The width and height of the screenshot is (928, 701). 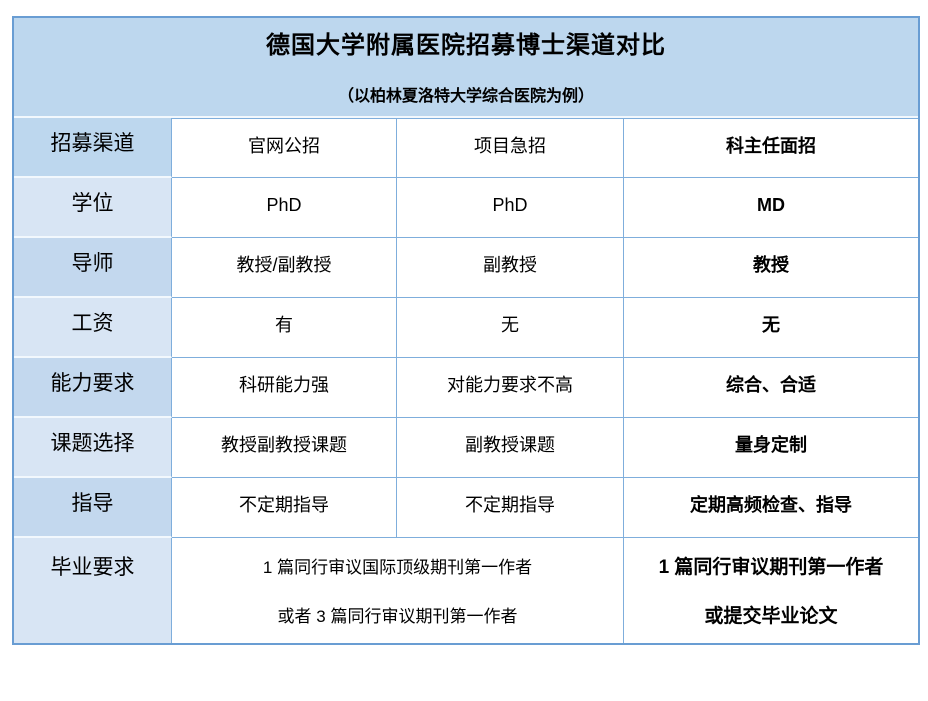 What do you see at coordinates (771, 616) in the screenshot?
I see `value-line2: 或提交毕业论文` at bounding box center [771, 616].